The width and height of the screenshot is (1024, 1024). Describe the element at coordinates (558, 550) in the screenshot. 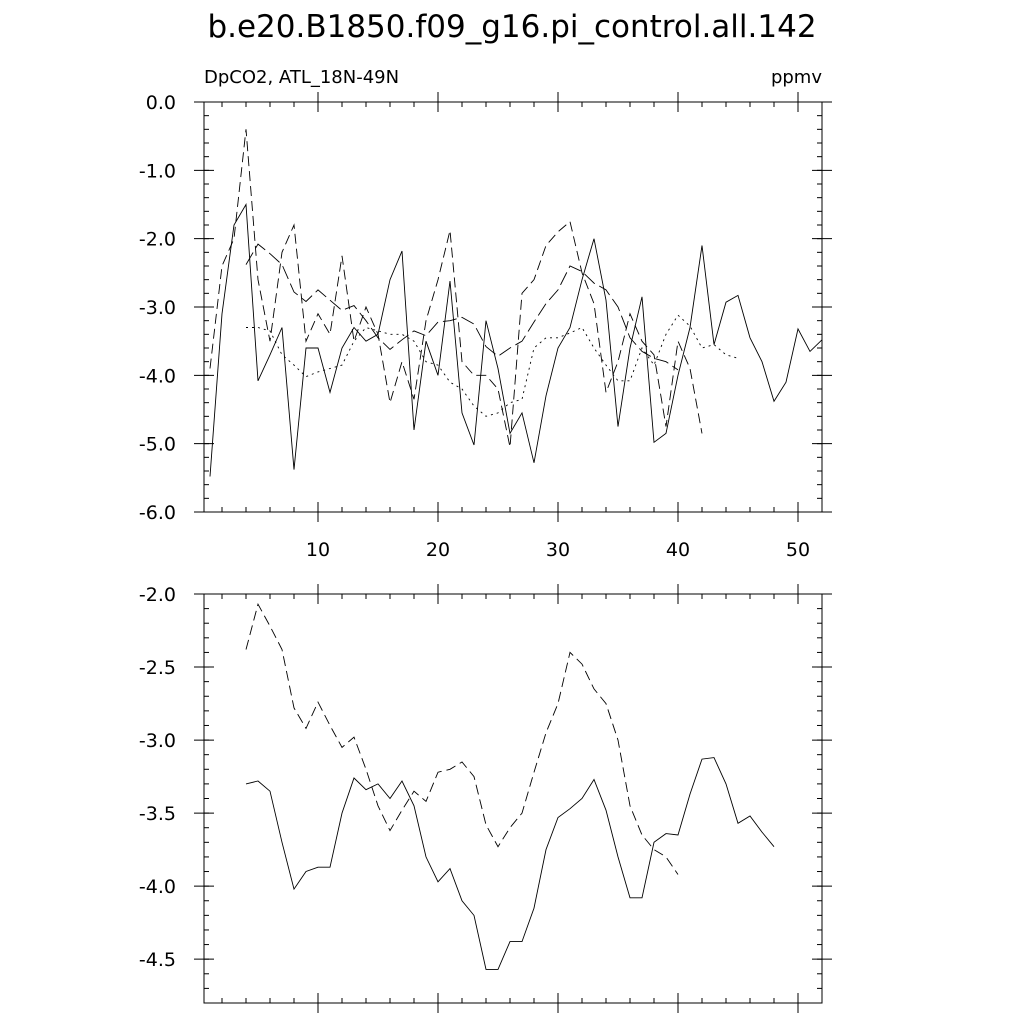

I see `x-tick-label: 30` at that location.